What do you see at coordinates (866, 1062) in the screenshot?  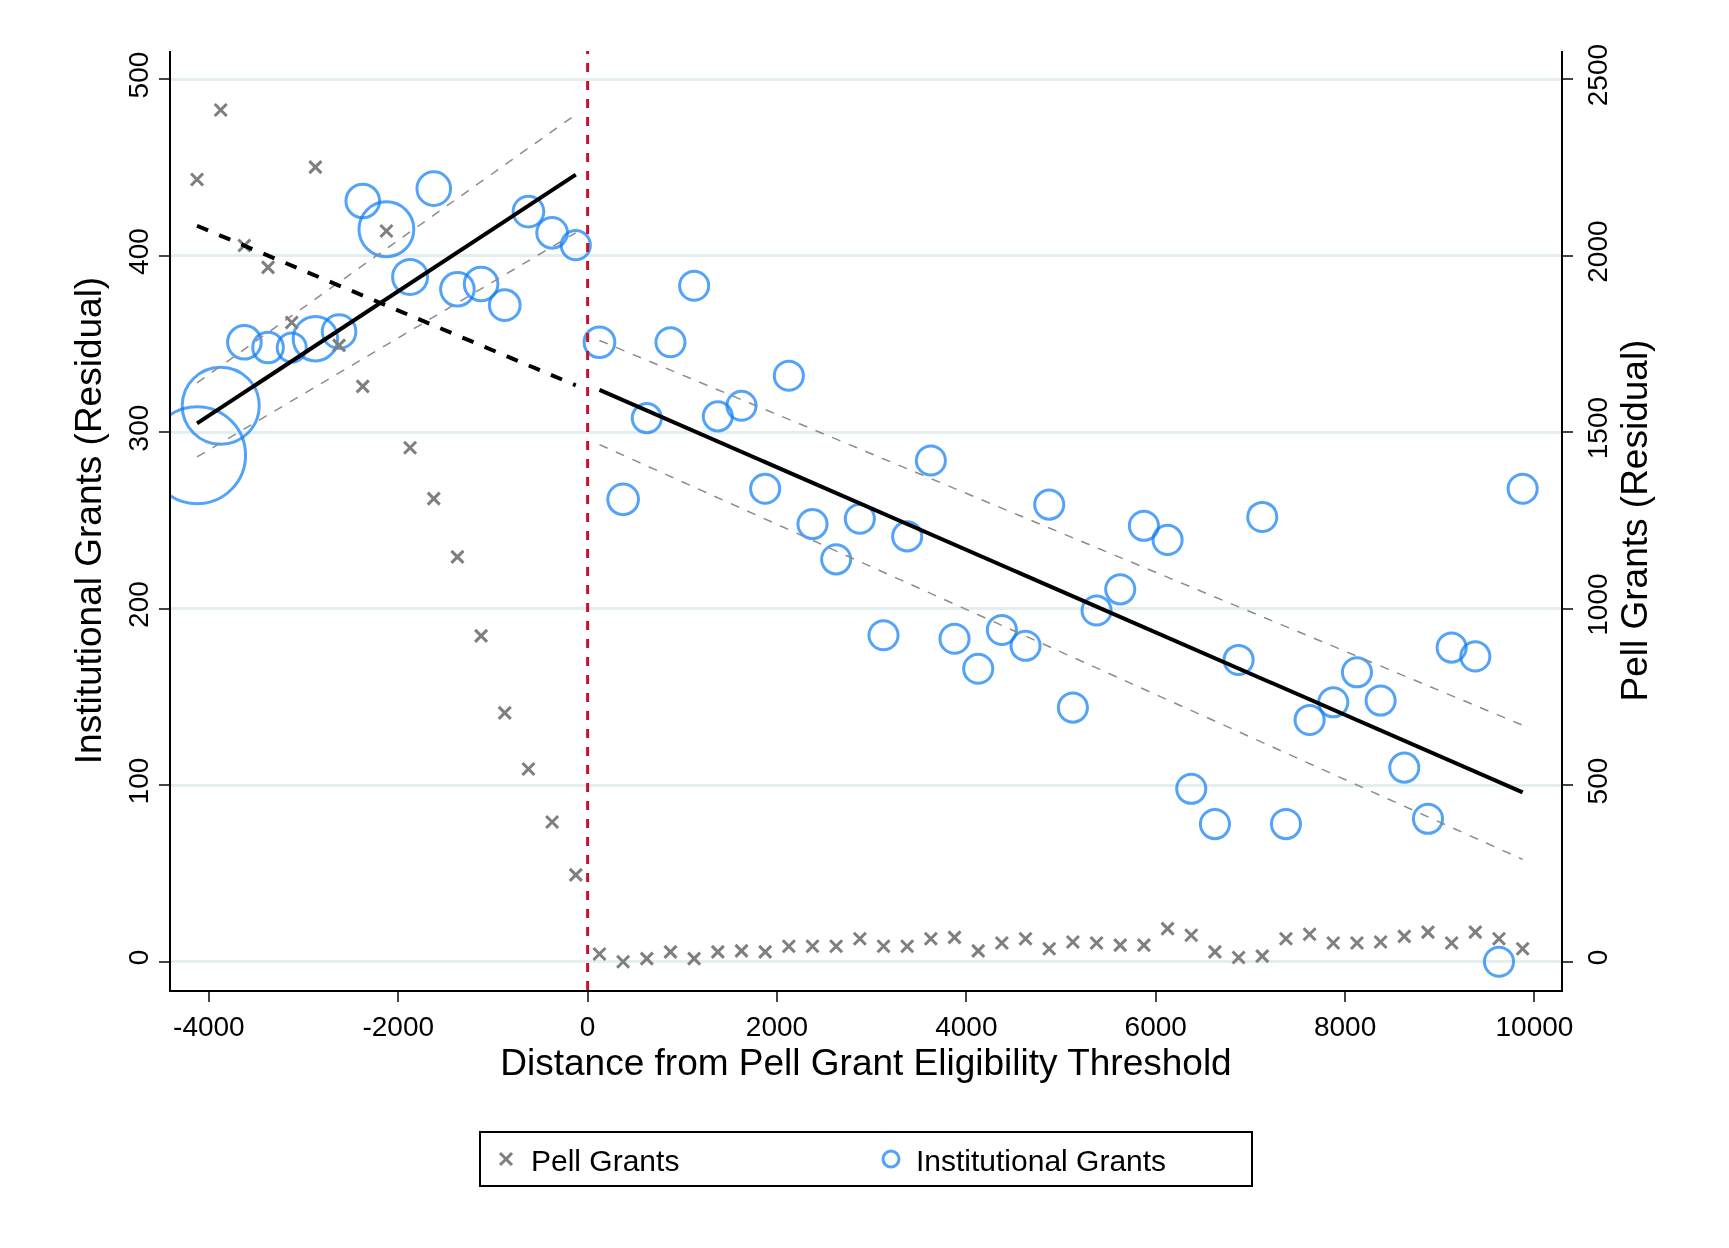 I see `x-axis-title: Distance from Pell Grant Eligibility Threshold` at bounding box center [866, 1062].